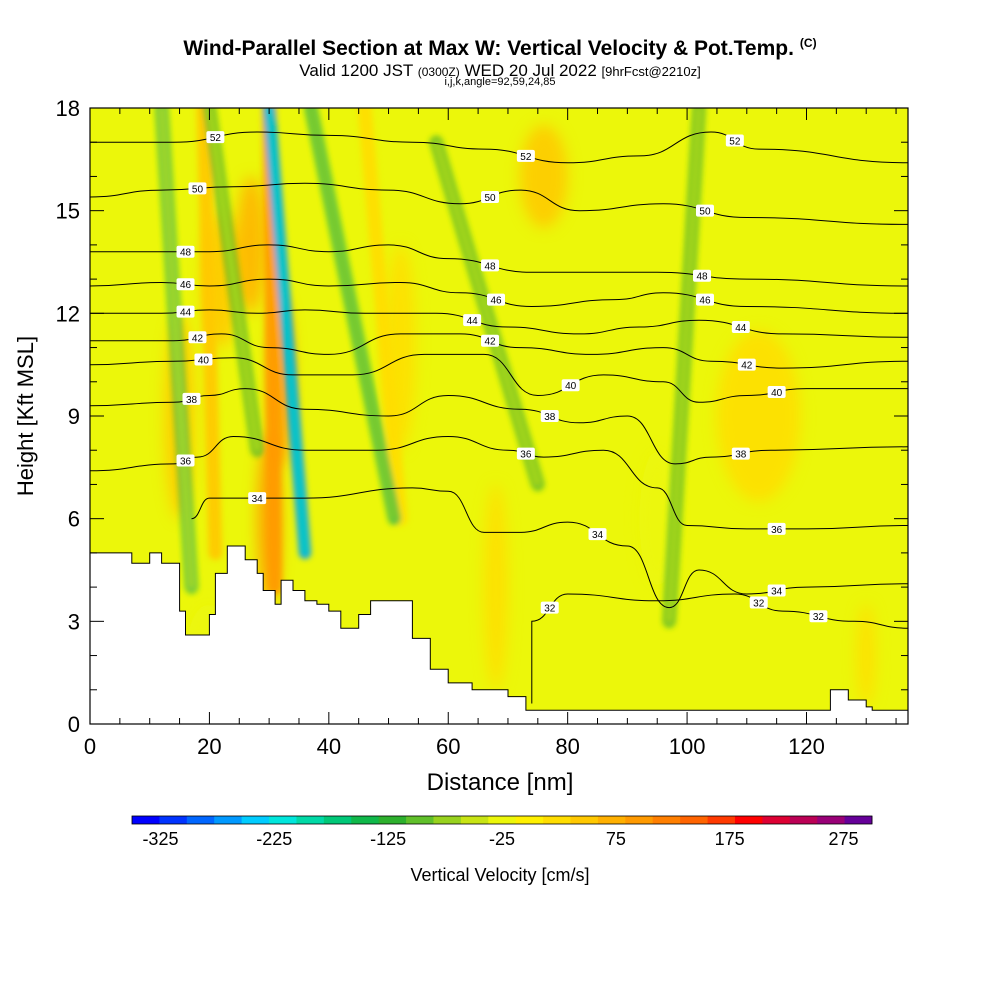 The image size is (1000, 1000). What do you see at coordinates (74, 724) in the screenshot?
I see `y-tick-label: 0` at bounding box center [74, 724].